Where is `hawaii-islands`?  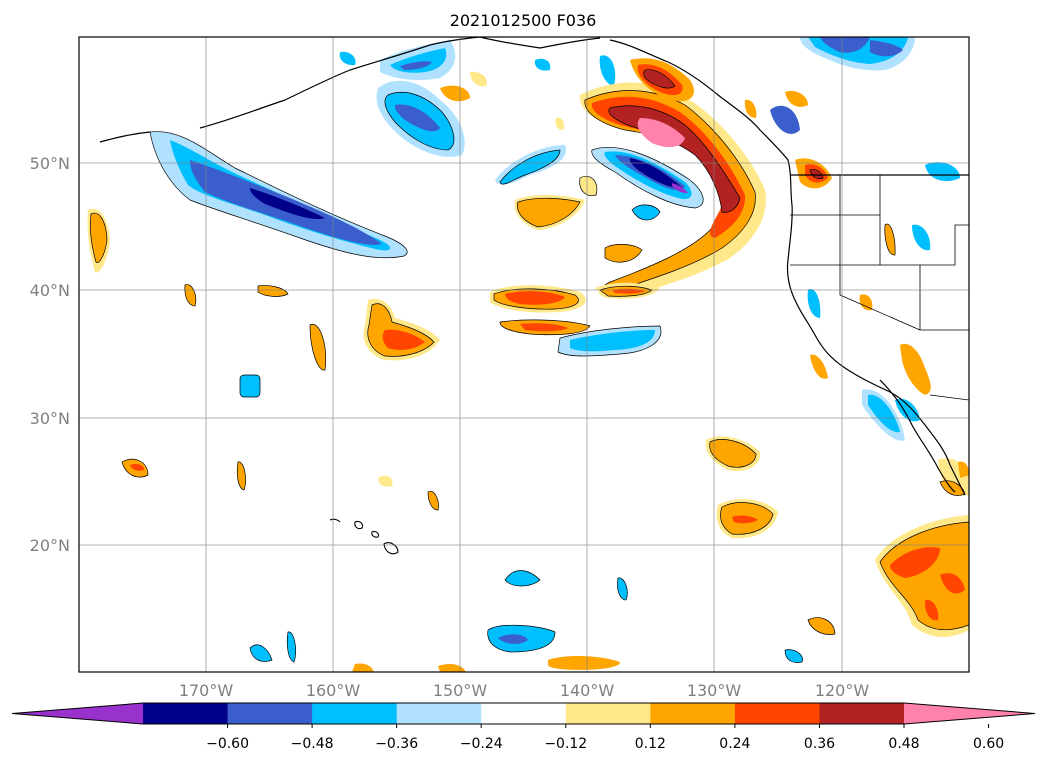
hawaii-islands is located at coordinates (364, 536).